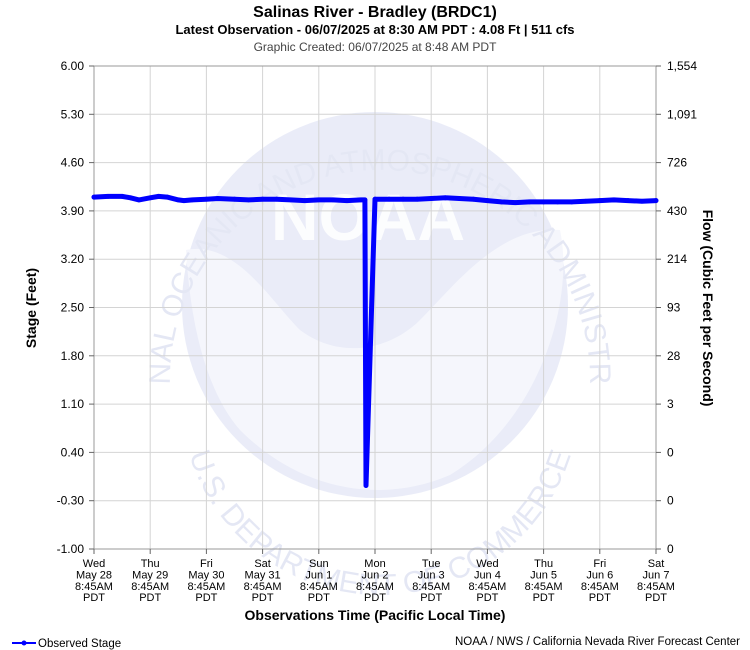 The image size is (750, 650). What do you see at coordinates (682, 114) in the screenshot?
I see `y2-tick-label: 1,091` at bounding box center [682, 114].